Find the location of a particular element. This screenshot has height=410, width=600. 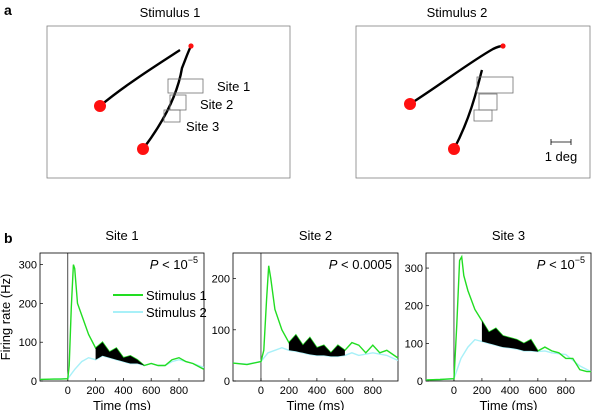

legend-label-stimulus-1: Stimulus 1 is located at coordinates (176, 295).